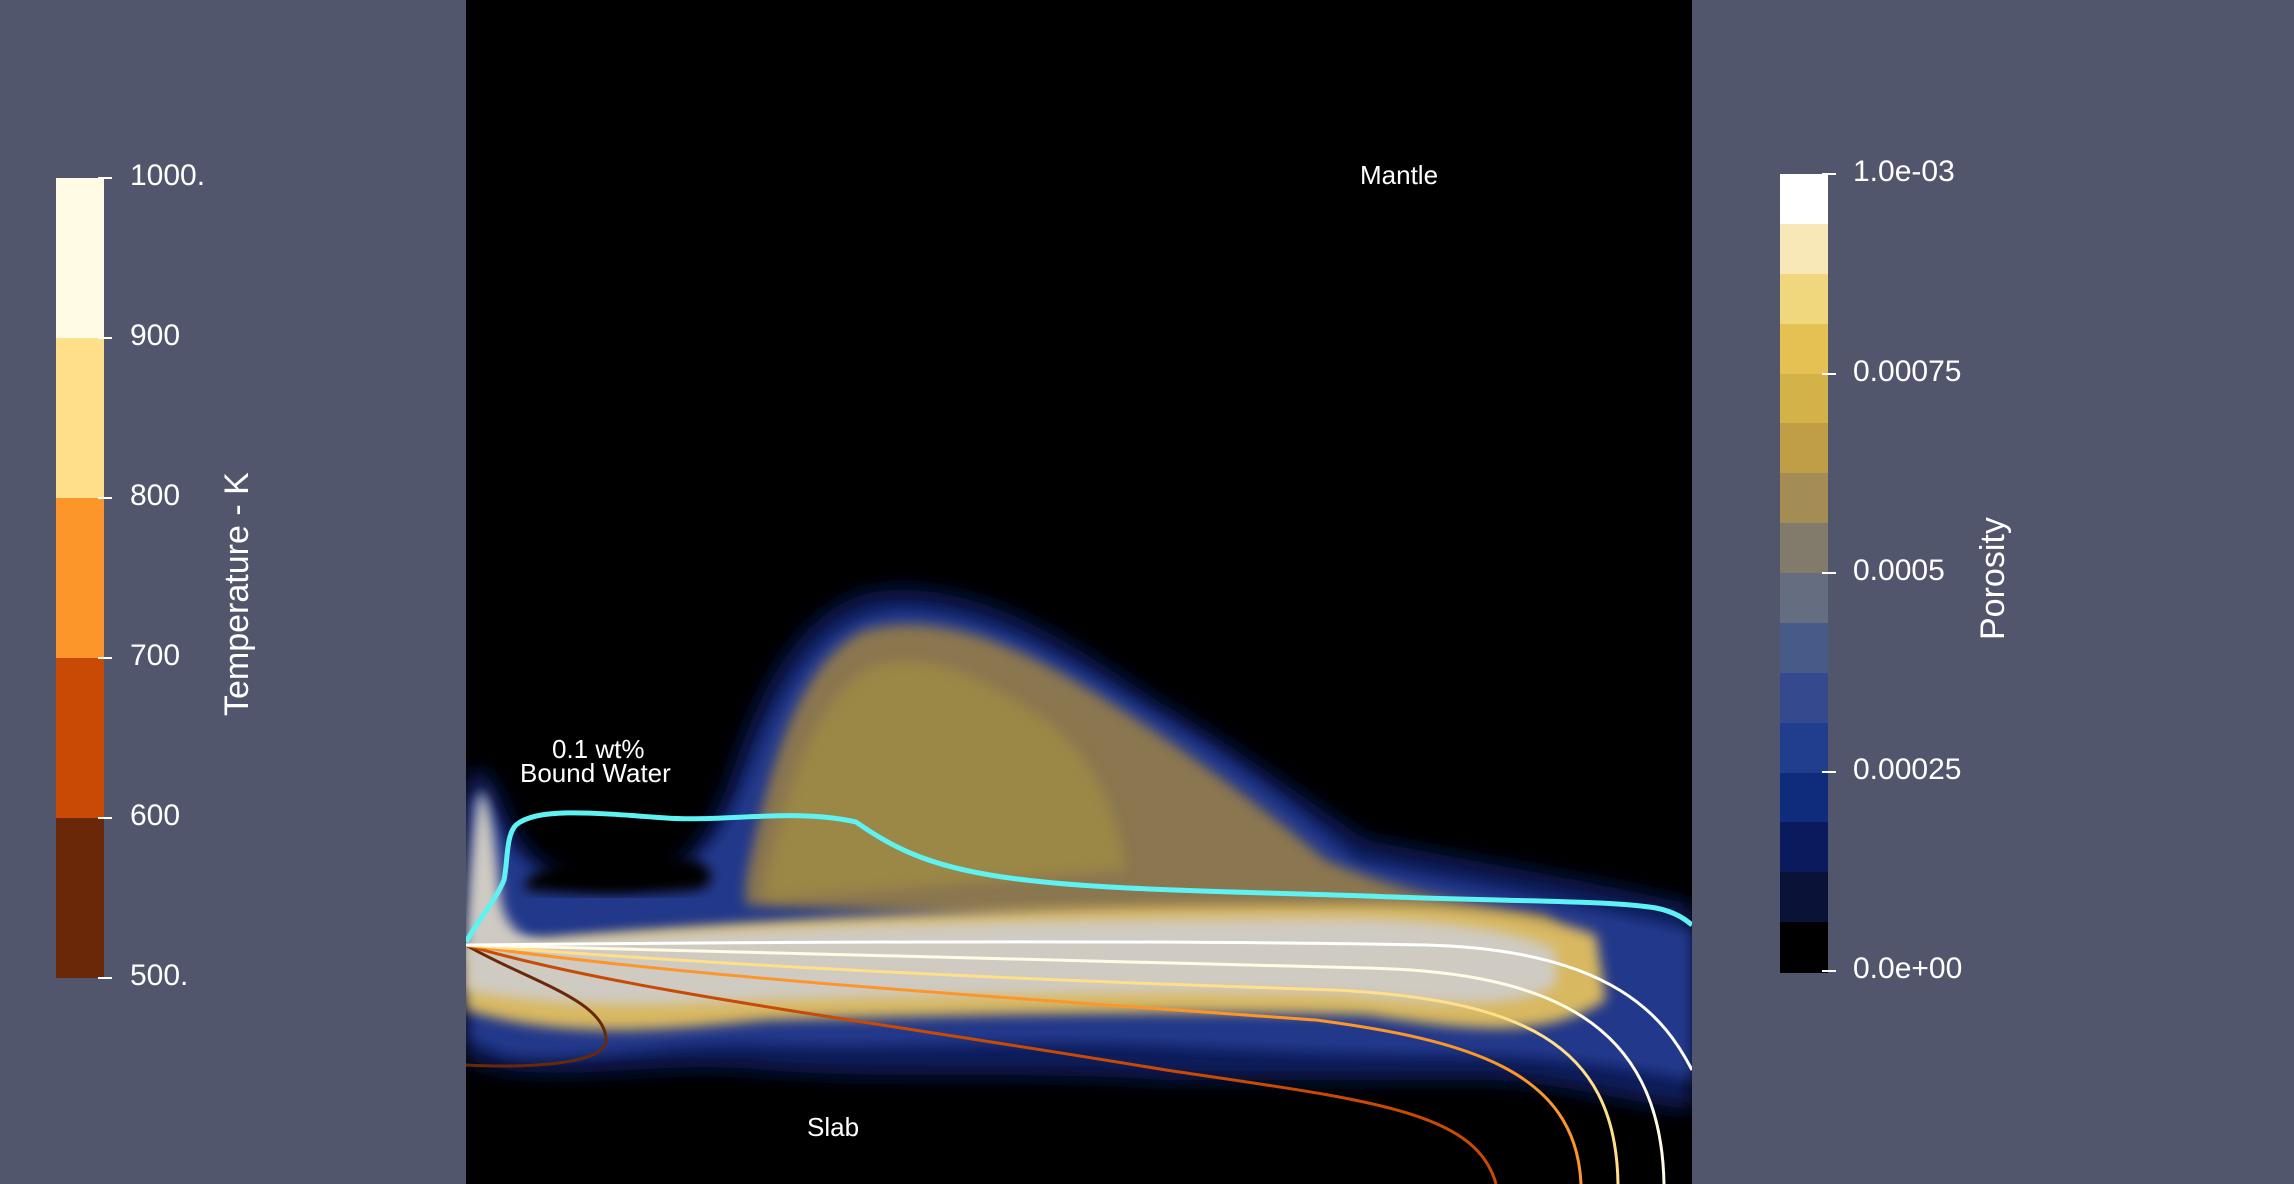 Image resolution: width=2294 pixels, height=1184 pixels. Describe the element at coordinates (1993, 578) in the screenshot. I see `porosity-colorbar-title: Porosity` at that location.